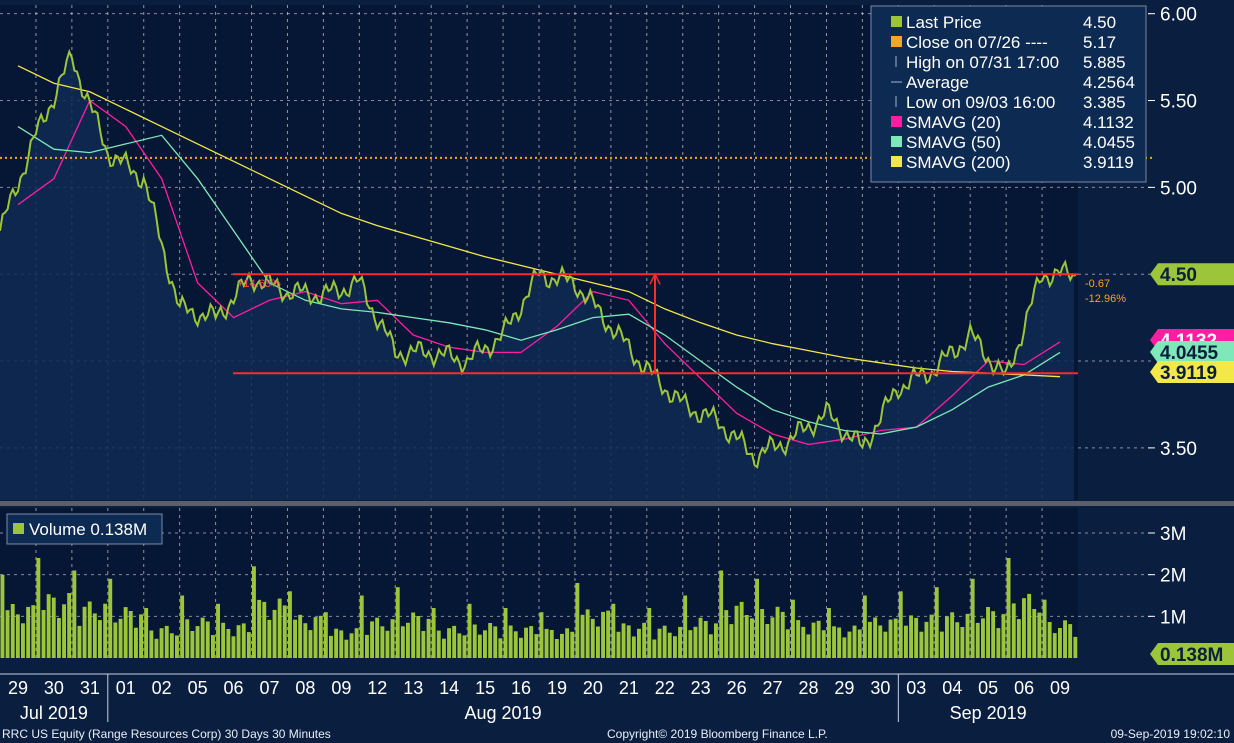 This screenshot has width=1234, height=743. I want to click on value-badge: 4.50, so click(1192, 274).